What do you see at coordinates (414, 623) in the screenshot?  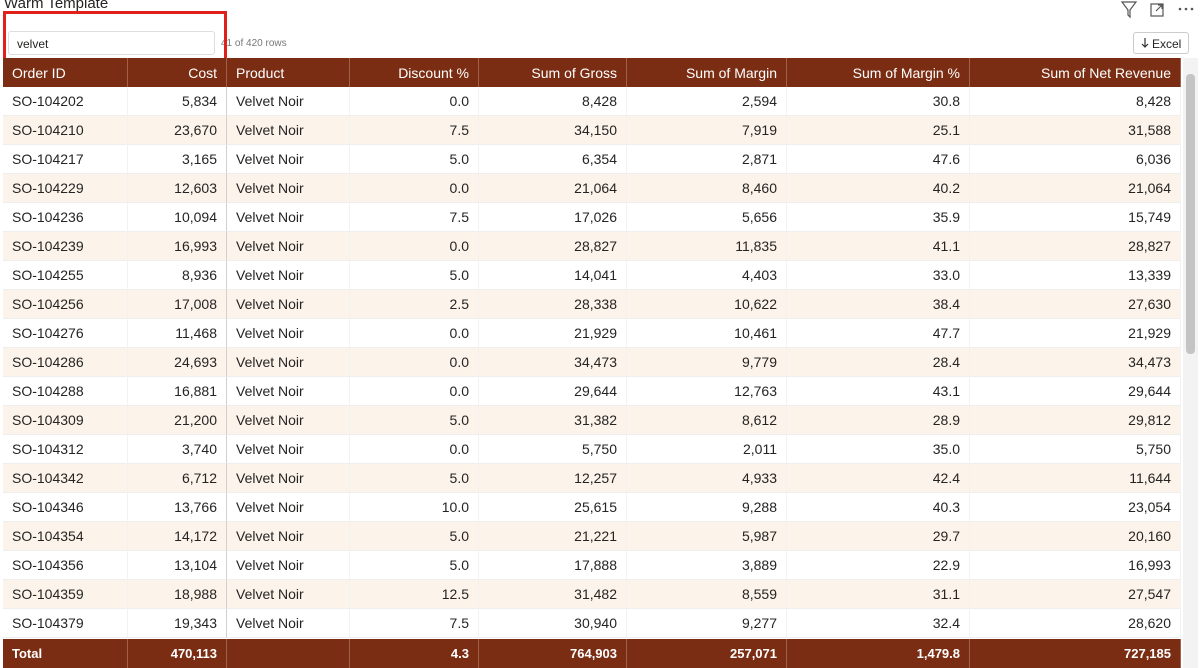 I see `table-cell: 7.5` at bounding box center [414, 623].